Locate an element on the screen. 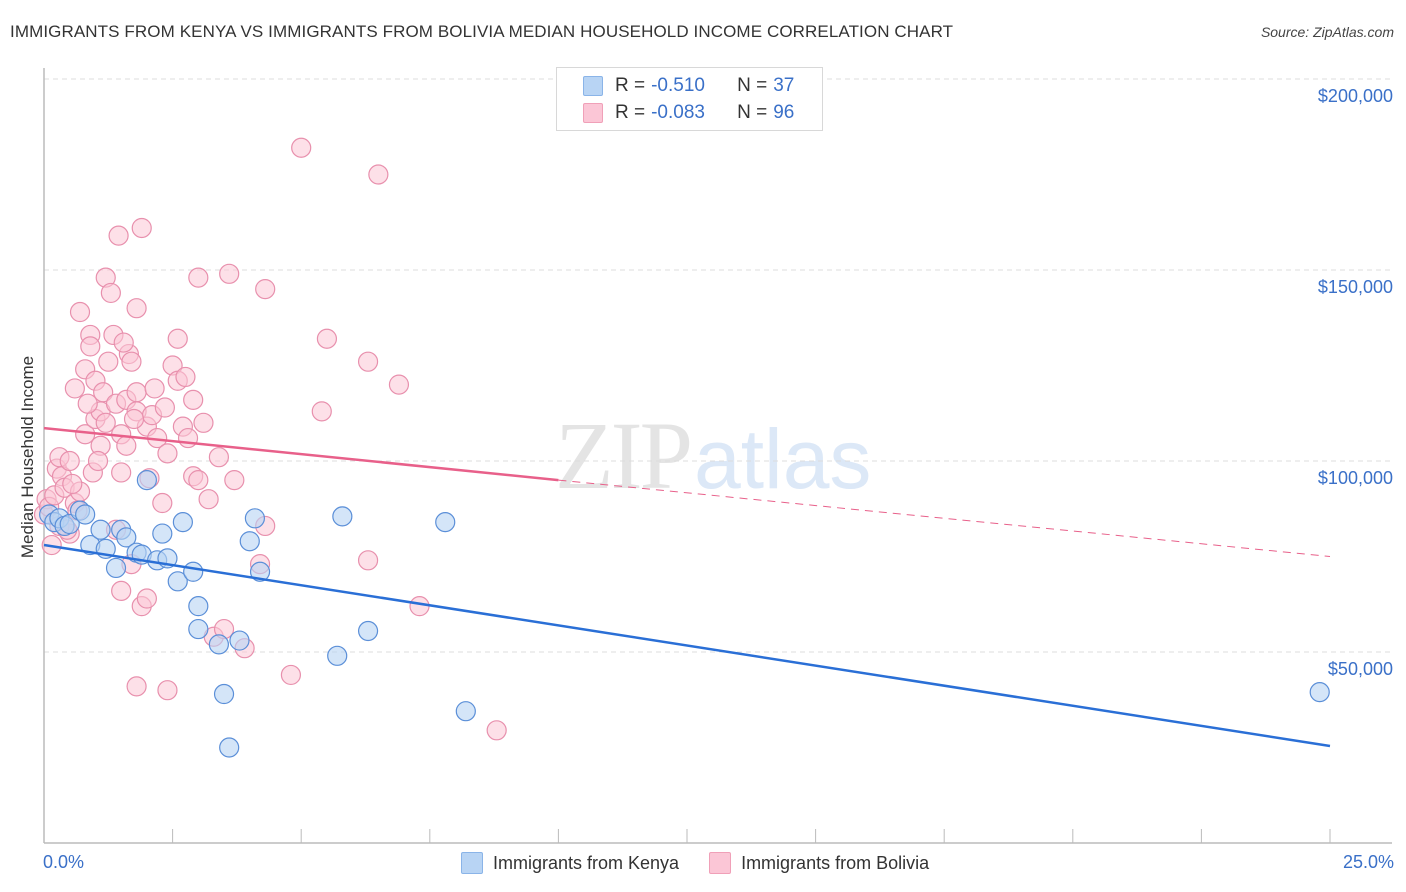  y-tick-200000: $200,000 is located at coordinates (1355, 96).